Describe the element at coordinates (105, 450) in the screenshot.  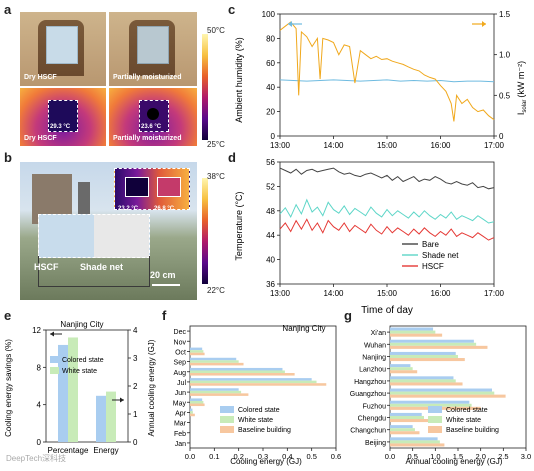
I see `x-tick-label-e: Energy` at that location.